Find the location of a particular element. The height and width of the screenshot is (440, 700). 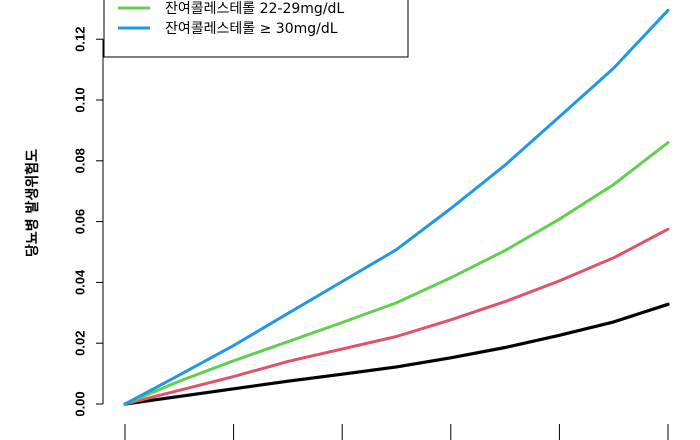

legend-box is located at coordinates (256, 29).